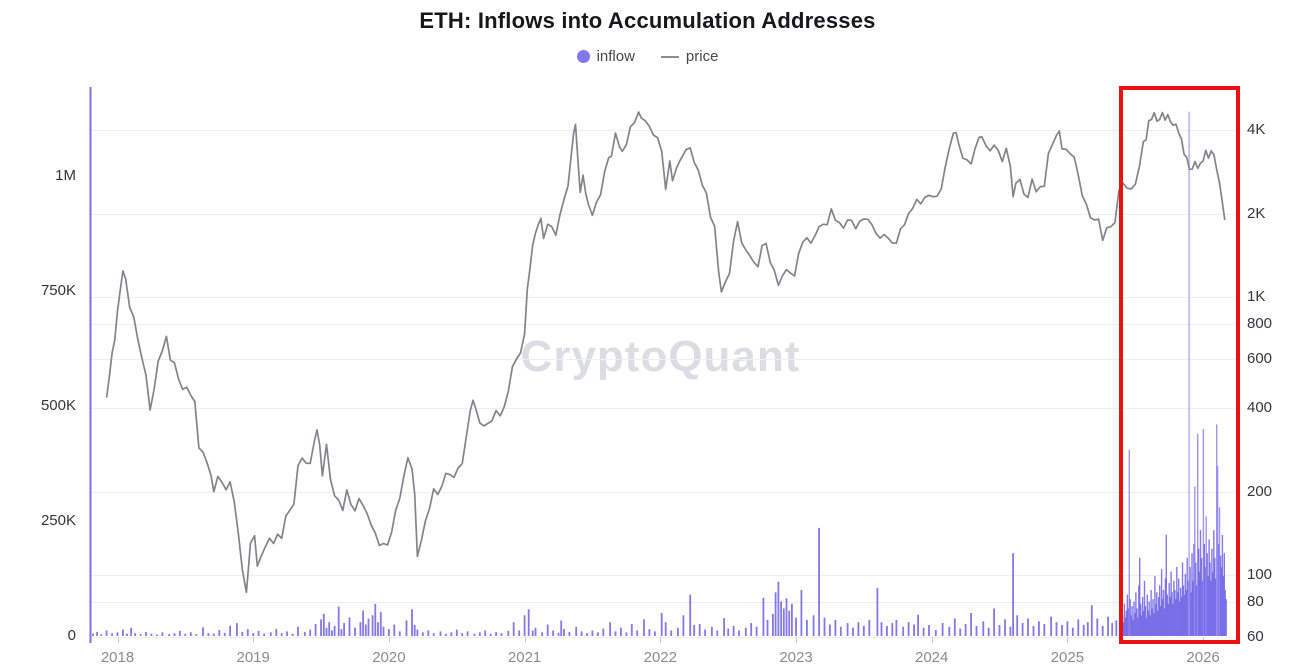 The width and height of the screenshot is (1295, 671). I want to click on y-axis-right-tick-1K: 1K, so click(1256, 297).